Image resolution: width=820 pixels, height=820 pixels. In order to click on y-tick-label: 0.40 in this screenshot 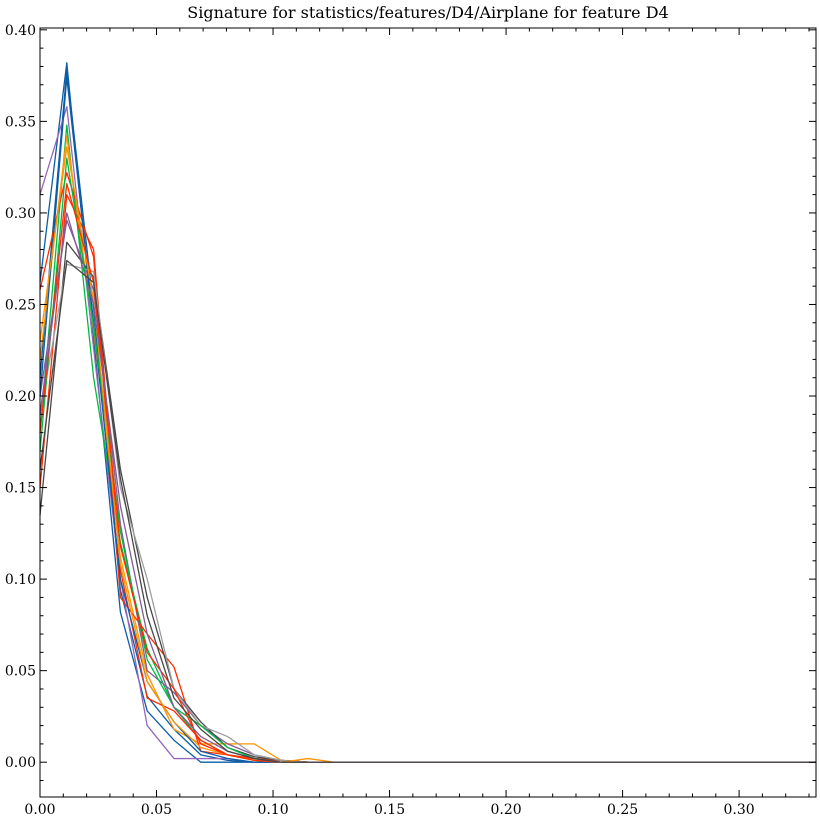, I will do `click(20, 31)`.